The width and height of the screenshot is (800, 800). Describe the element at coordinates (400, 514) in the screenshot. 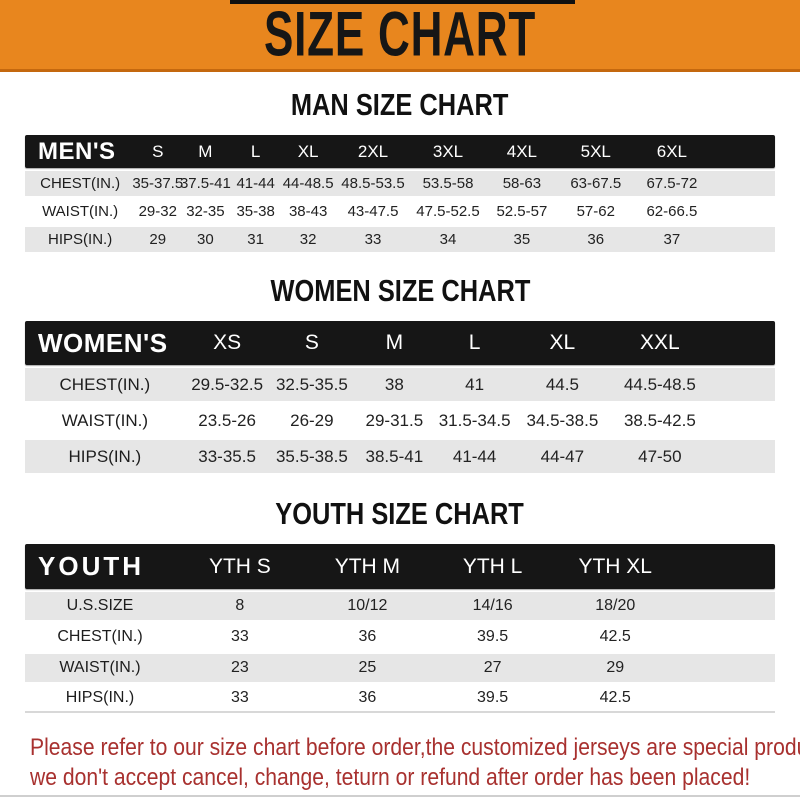

I see `section-title-youth: YOUTH SIZE CHART` at that location.